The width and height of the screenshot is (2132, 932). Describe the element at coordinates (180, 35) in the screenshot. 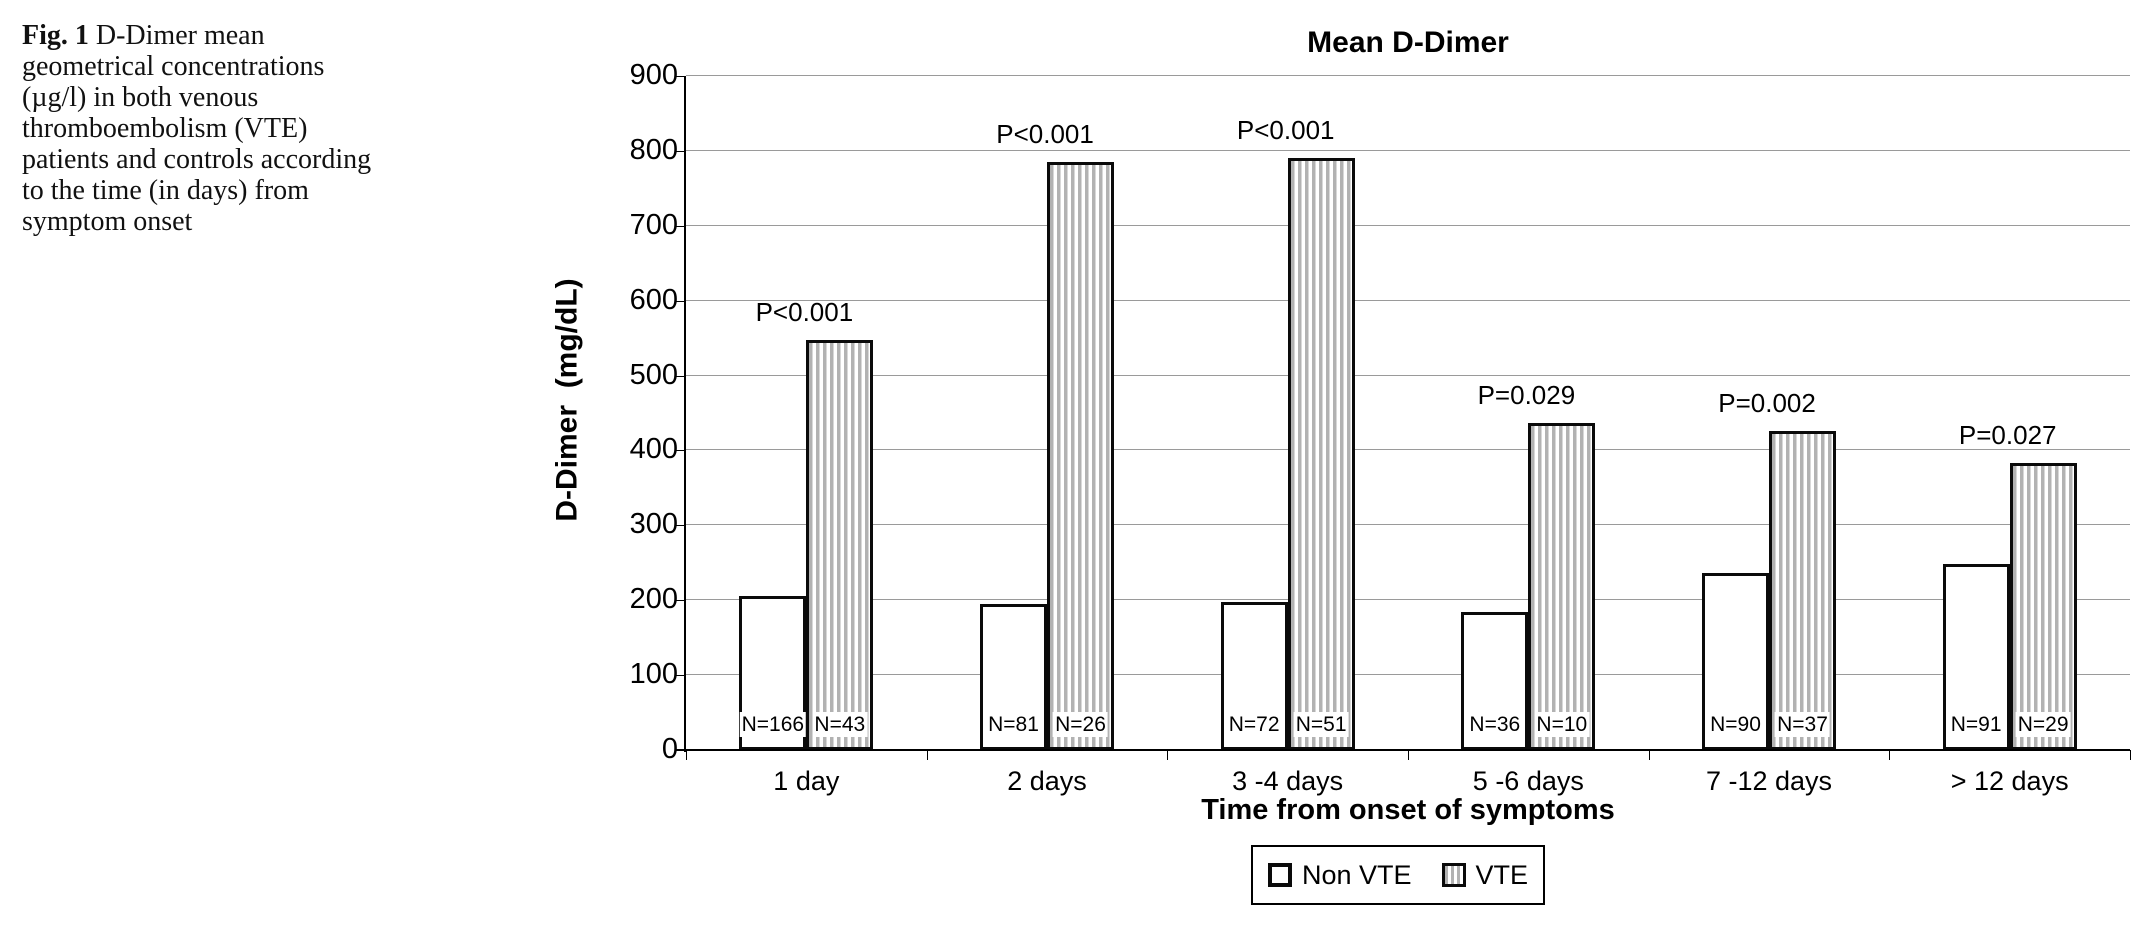

I see `caption-line-1: D-Dimer mean` at that location.